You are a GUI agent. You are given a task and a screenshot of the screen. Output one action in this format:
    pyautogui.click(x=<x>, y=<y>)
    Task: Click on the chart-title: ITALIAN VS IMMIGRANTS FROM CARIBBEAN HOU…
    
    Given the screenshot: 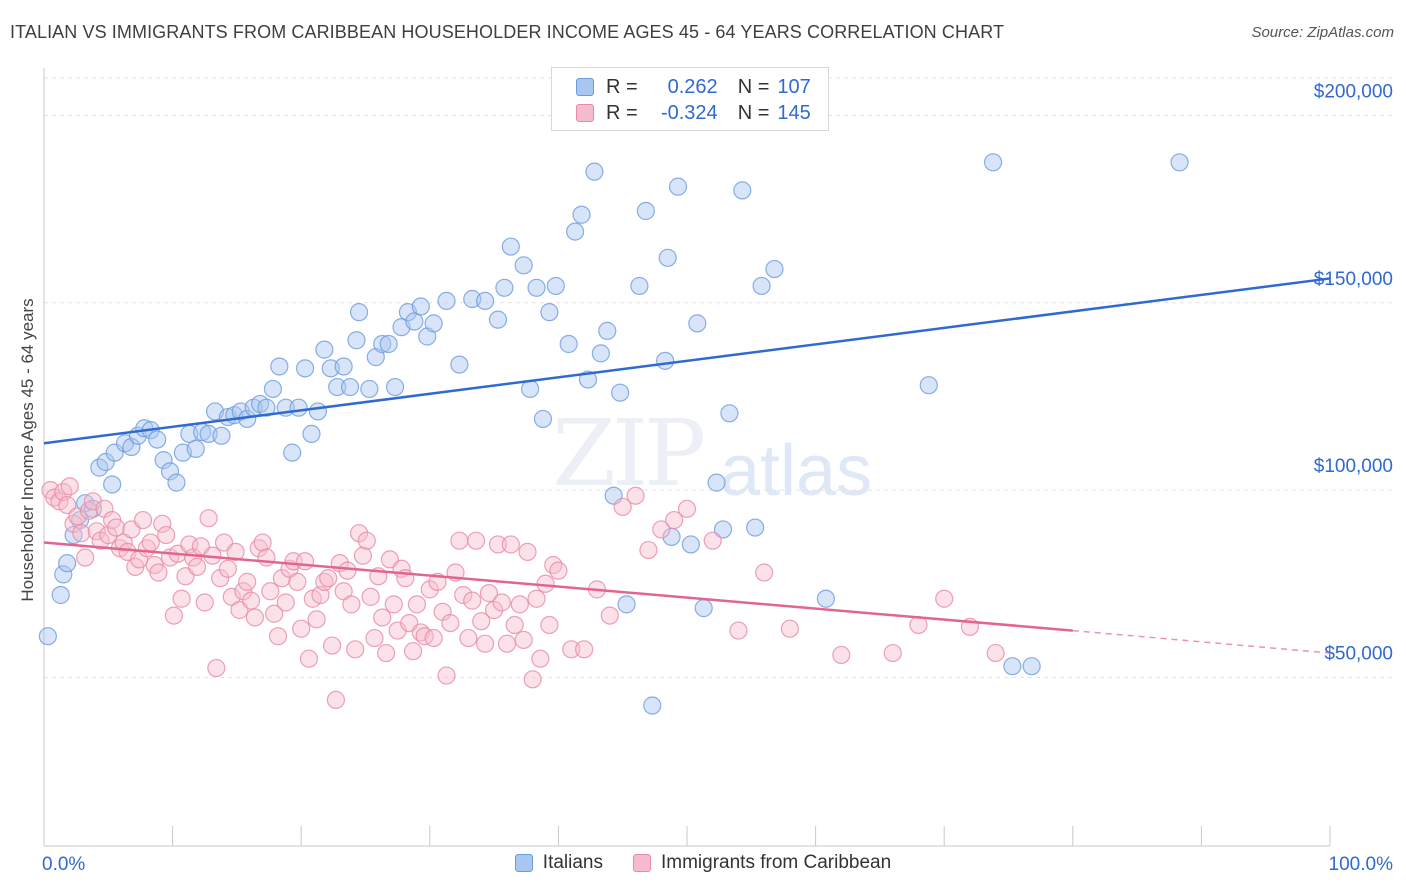 What is the action you would take?
    pyautogui.click(x=507, y=32)
    